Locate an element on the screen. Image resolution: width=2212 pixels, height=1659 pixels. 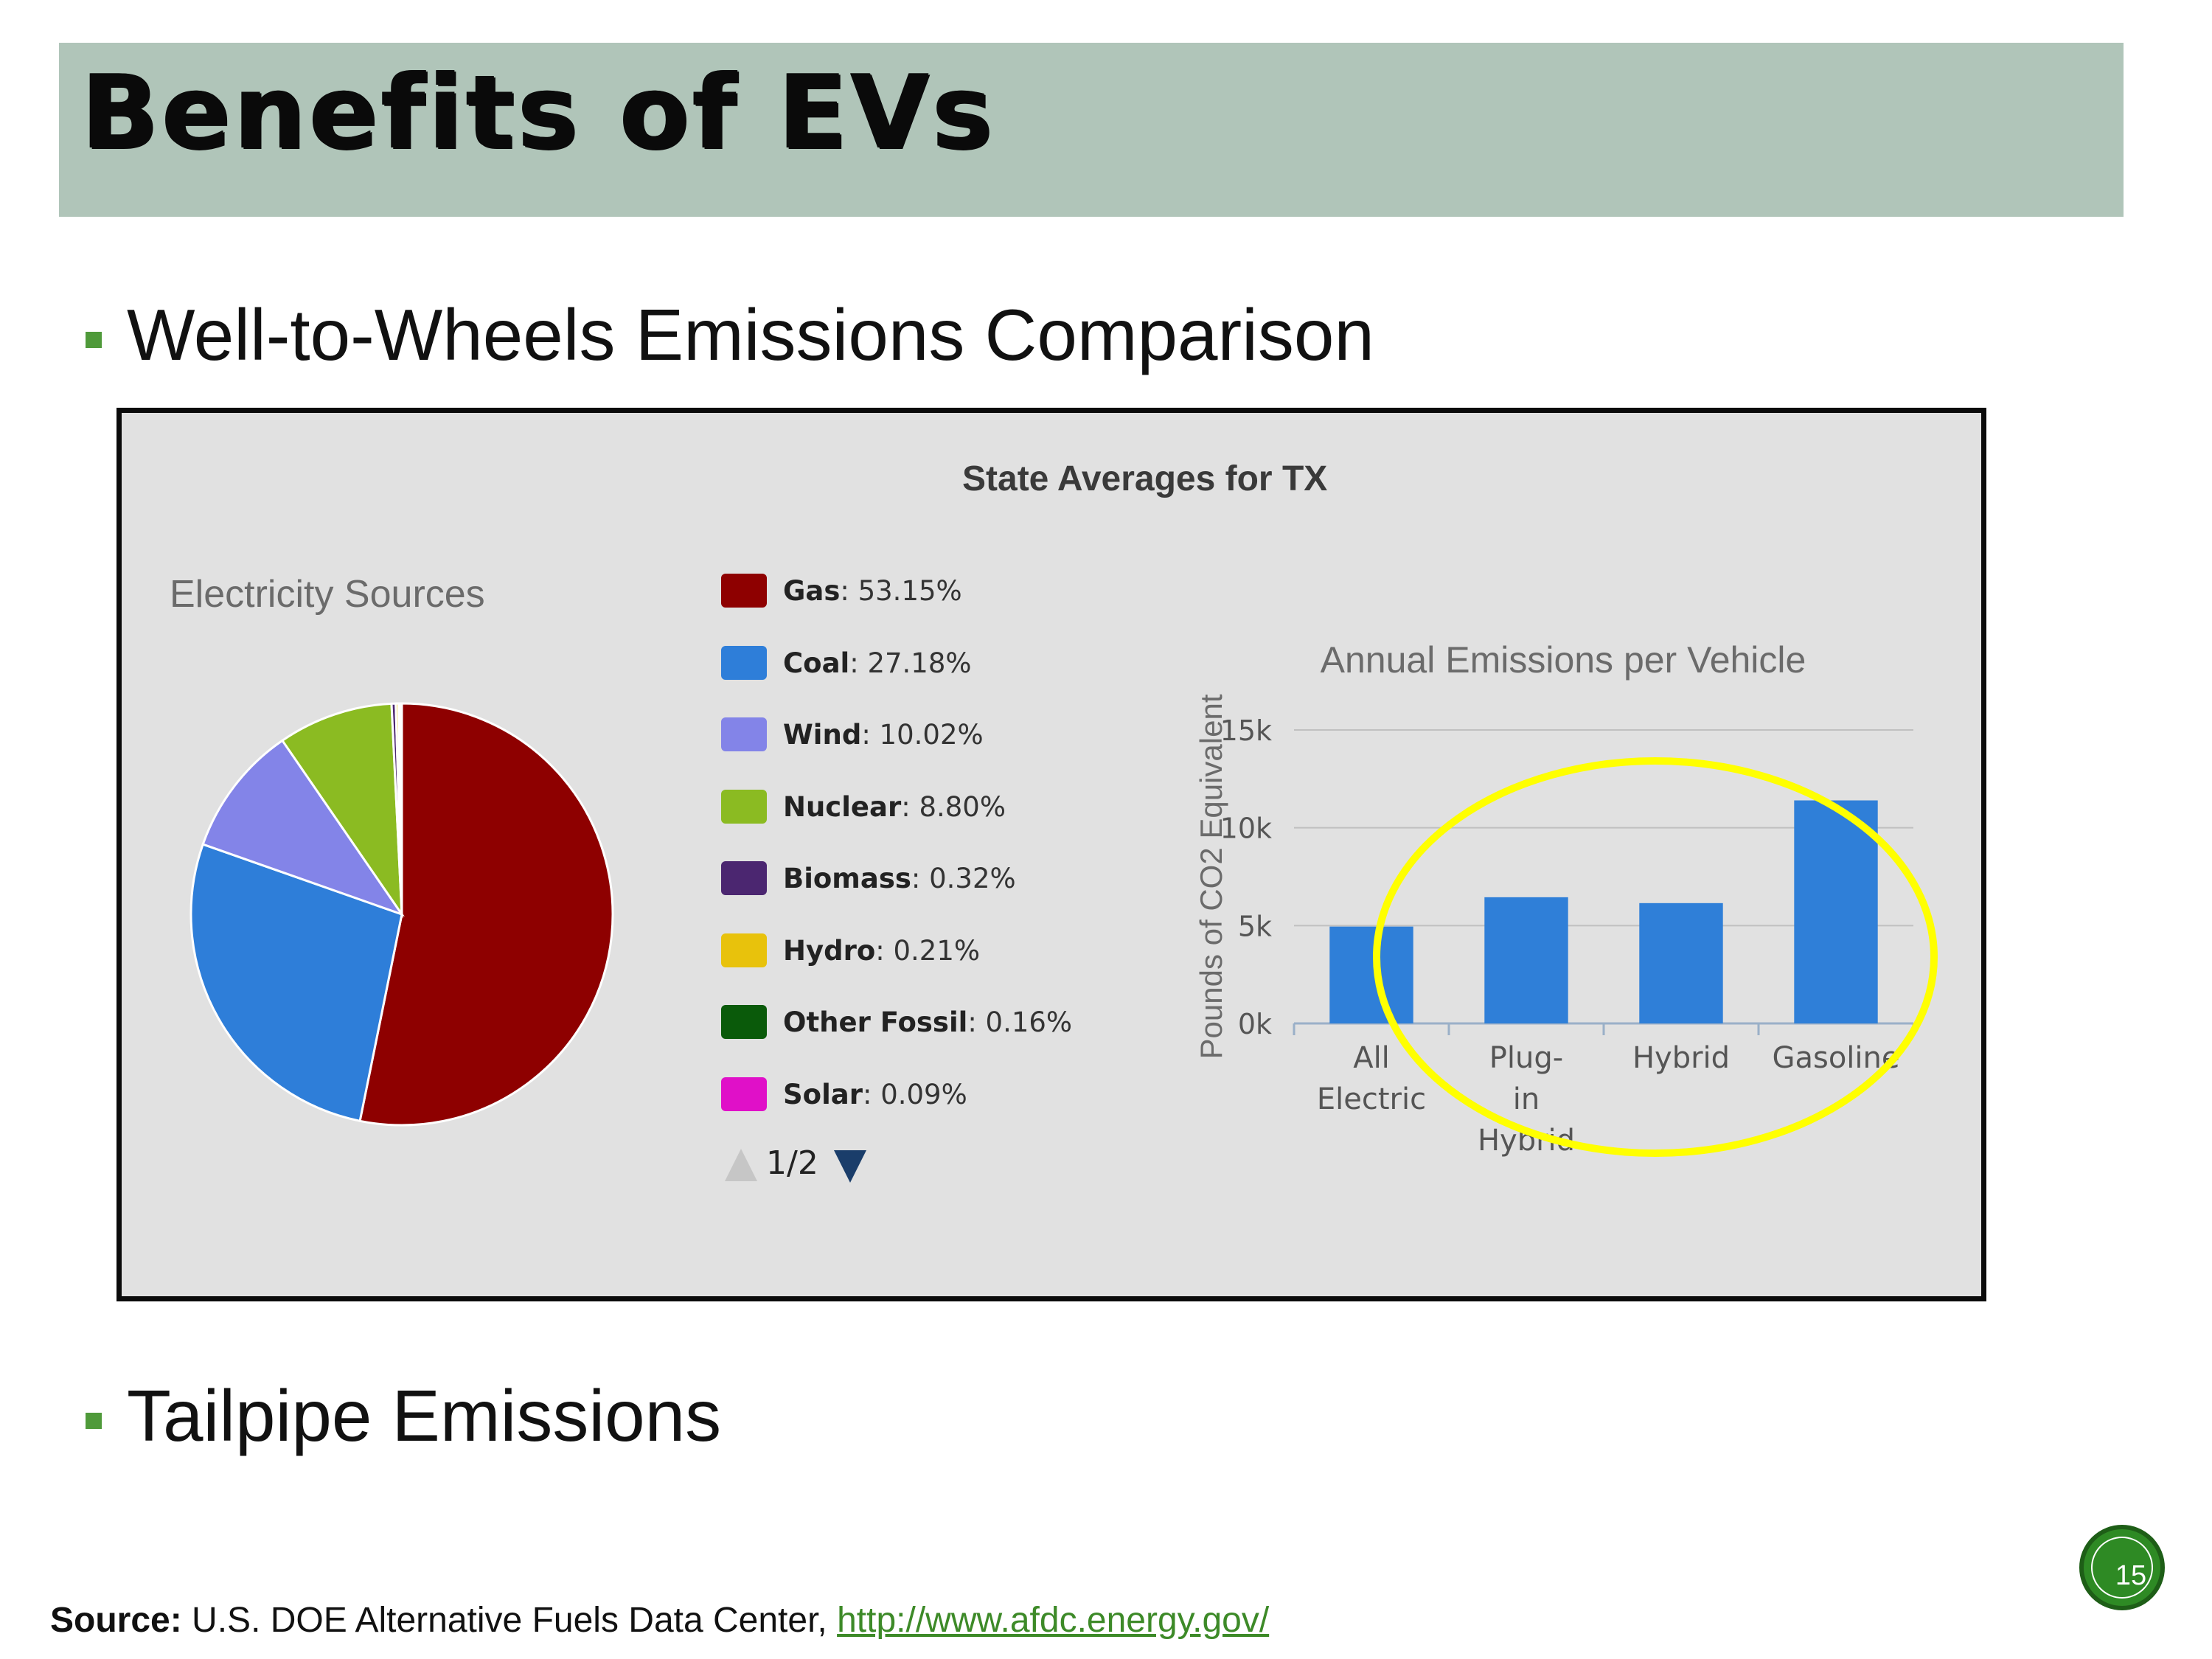
pie-chart-title: Electricity Sources is located at coordinates (327, 594).